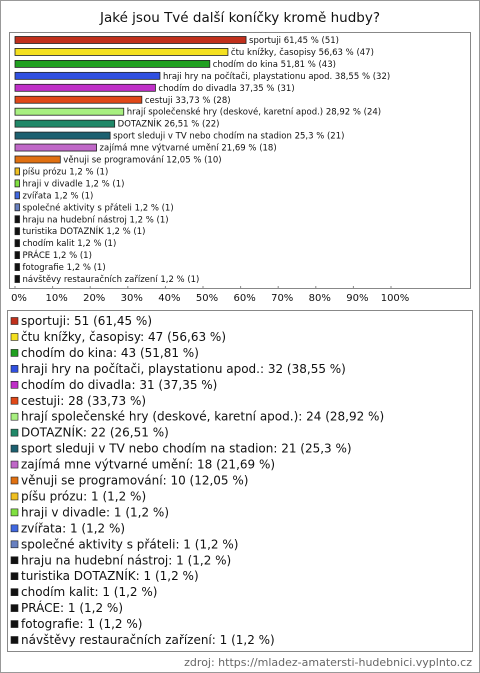 This screenshot has height=673, width=480. I want to click on legend-label: sportuji: 51 (61,45 %), so click(86, 321).